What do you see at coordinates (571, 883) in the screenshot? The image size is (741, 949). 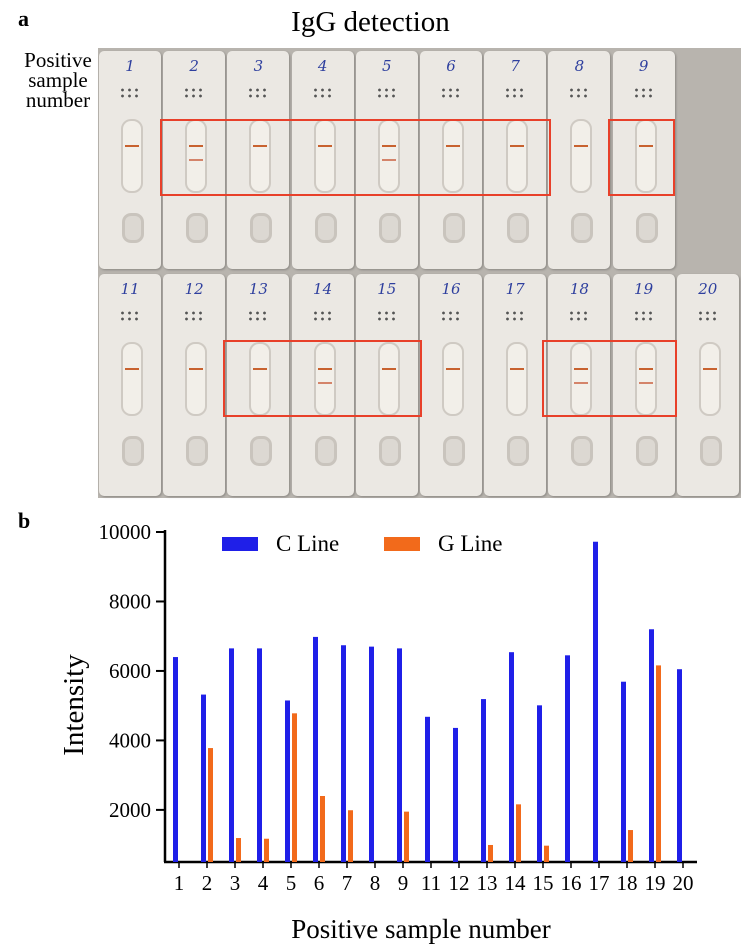 I see `x-tick-label: 16` at bounding box center [571, 883].